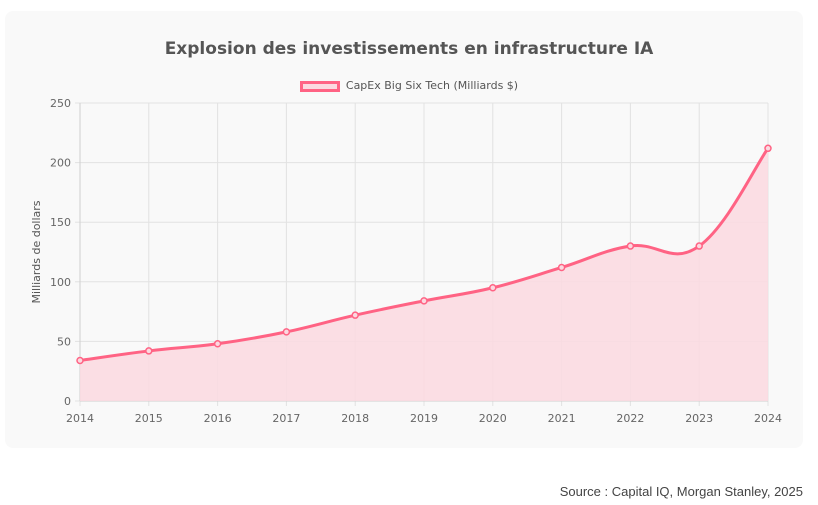 This screenshot has height=505, width=818. I want to click on x-tick-label: 2017, so click(286, 418).